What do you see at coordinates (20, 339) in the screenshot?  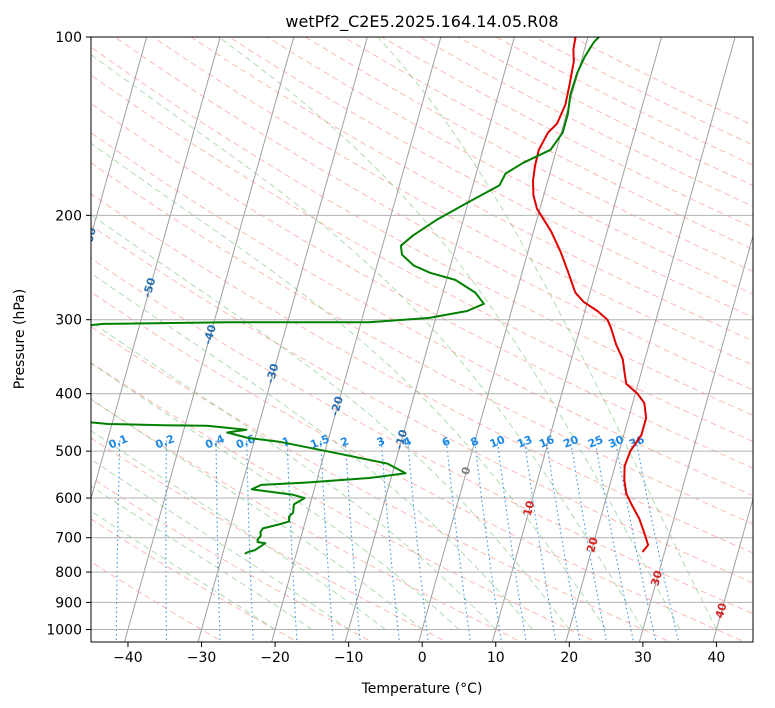 I see `y-axis-title: Pressure (hPa)` at bounding box center [20, 339].